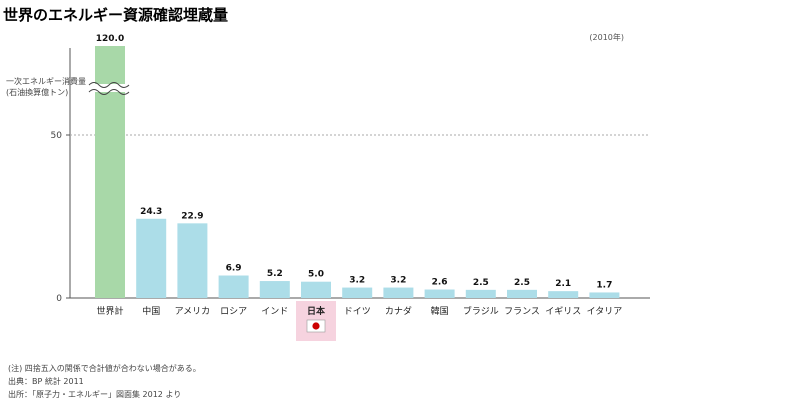 The width and height of the screenshot is (789, 401). Describe the element at coordinates (274, 312) in the screenshot. I see `category-label: インド` at that location.